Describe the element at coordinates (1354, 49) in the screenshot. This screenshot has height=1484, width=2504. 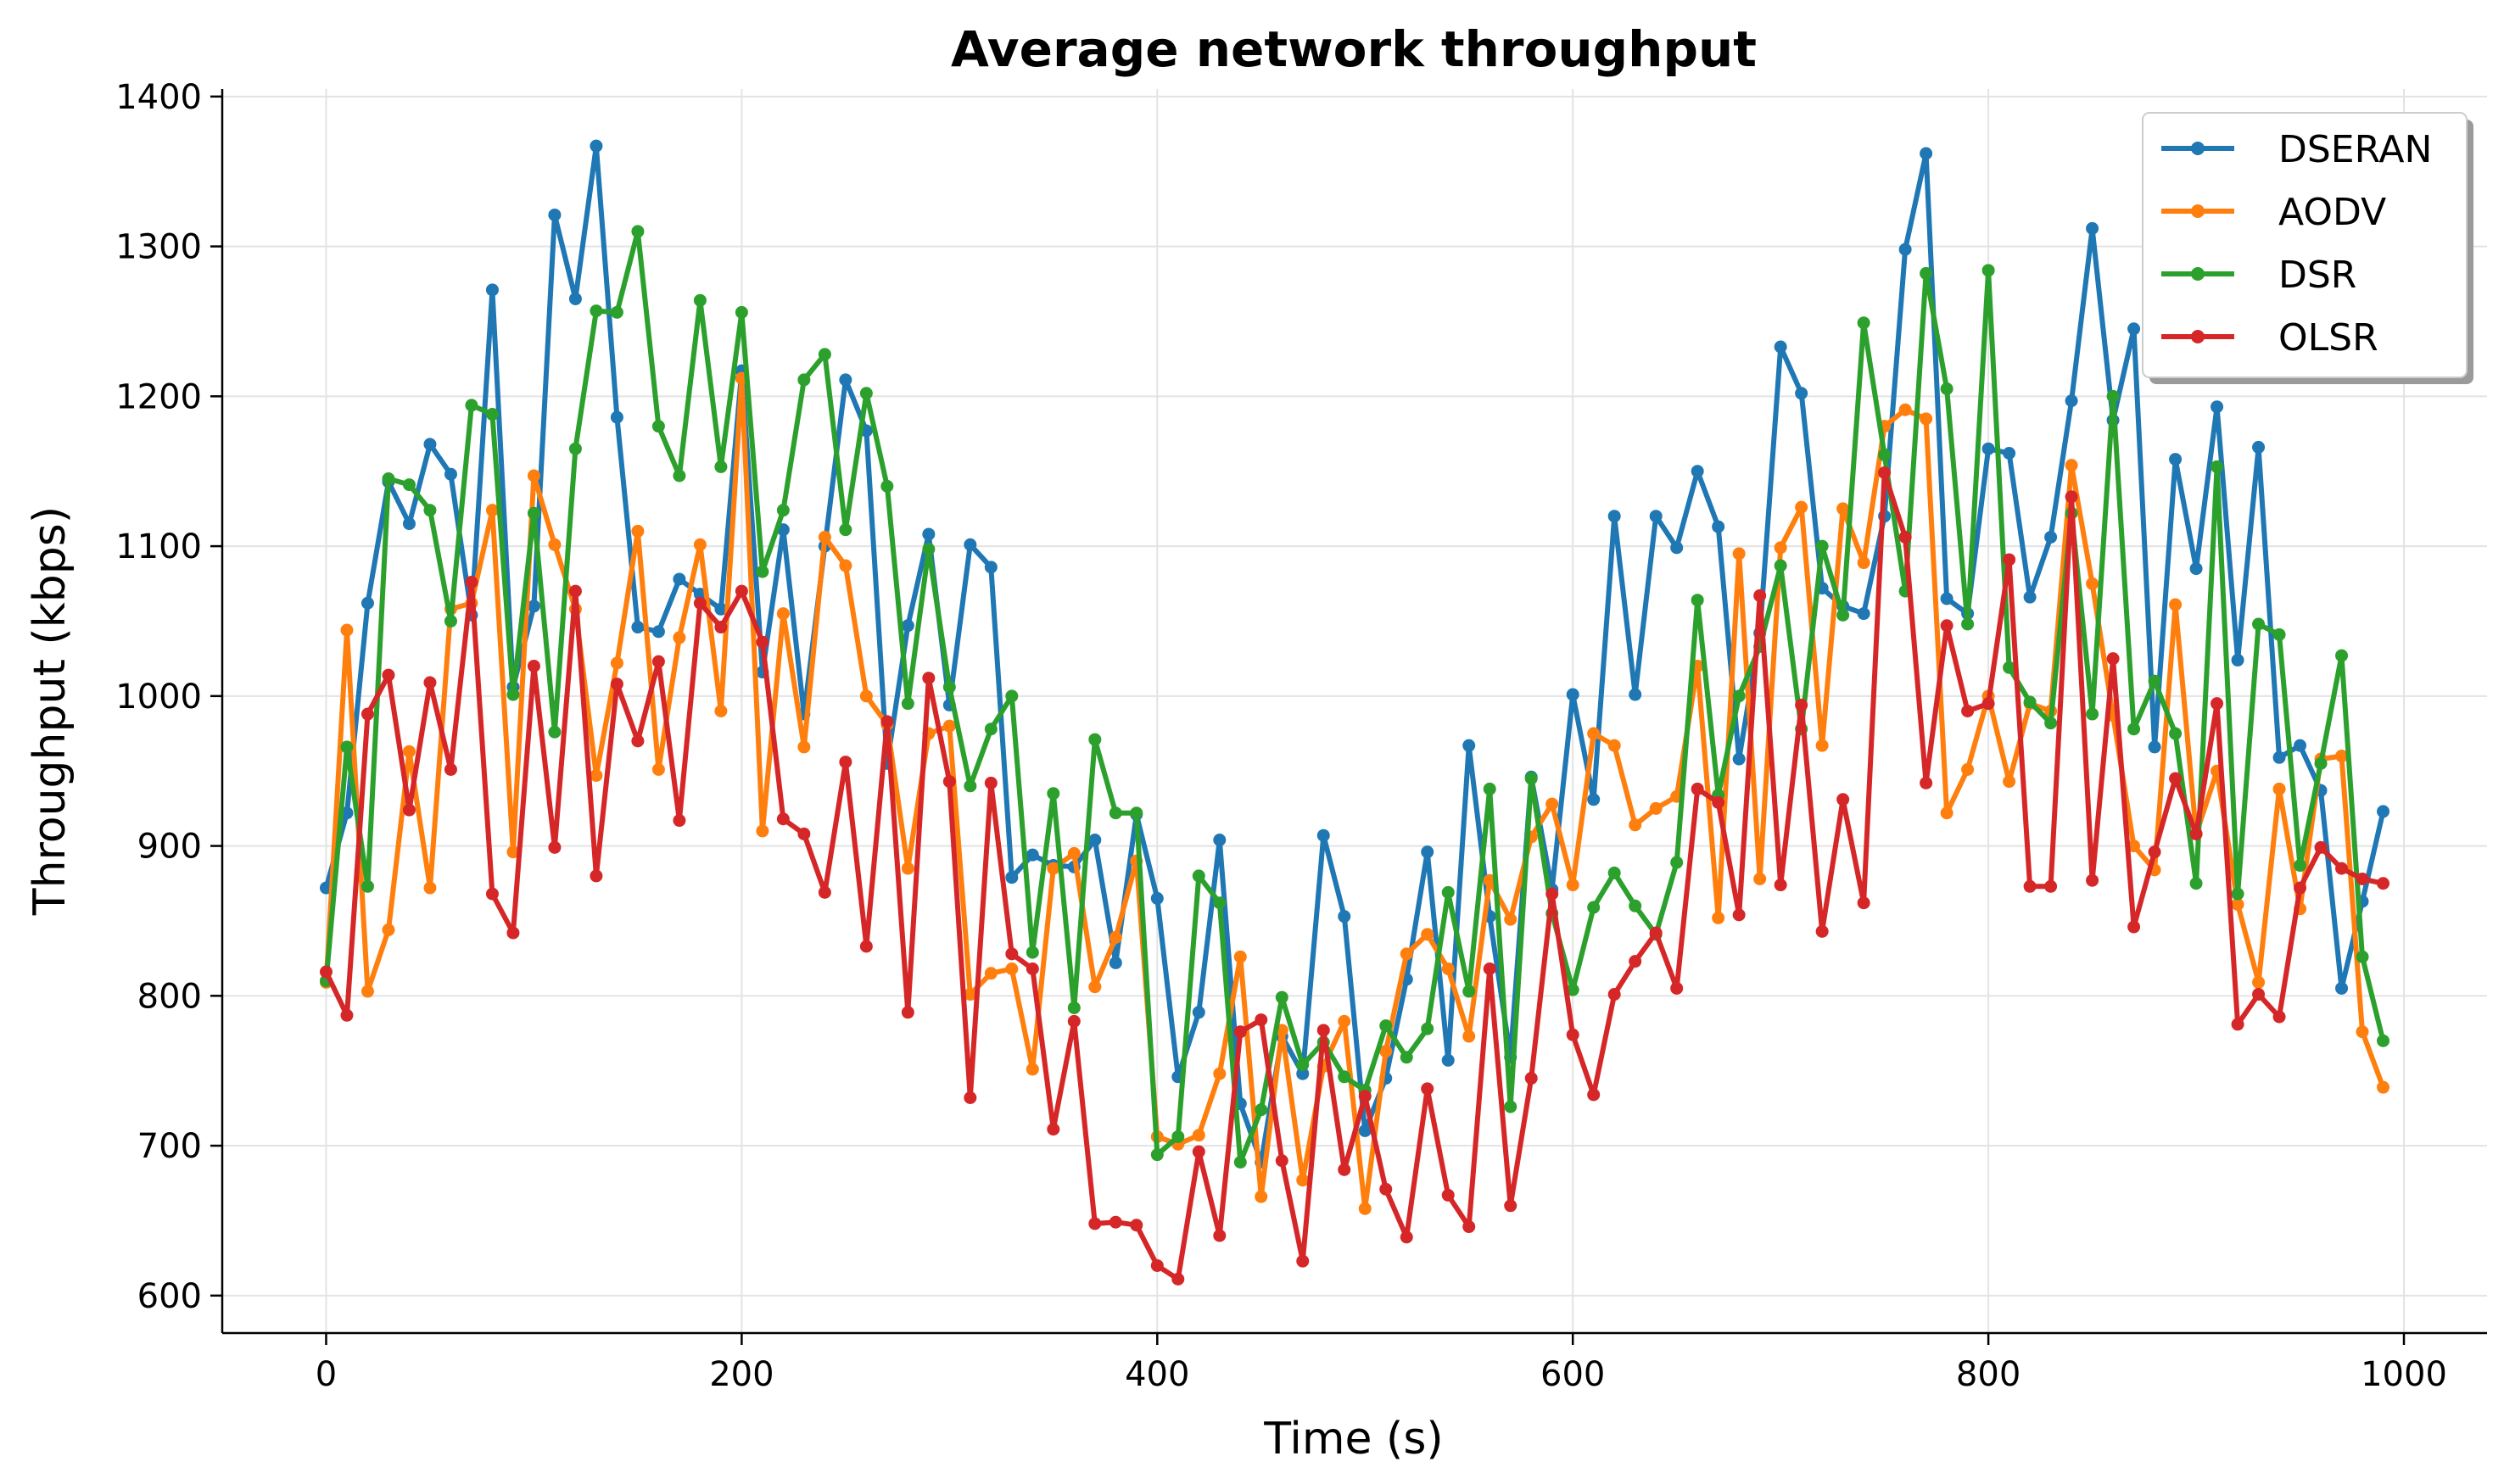
I see `chart-title: Average network throughput` at that location.